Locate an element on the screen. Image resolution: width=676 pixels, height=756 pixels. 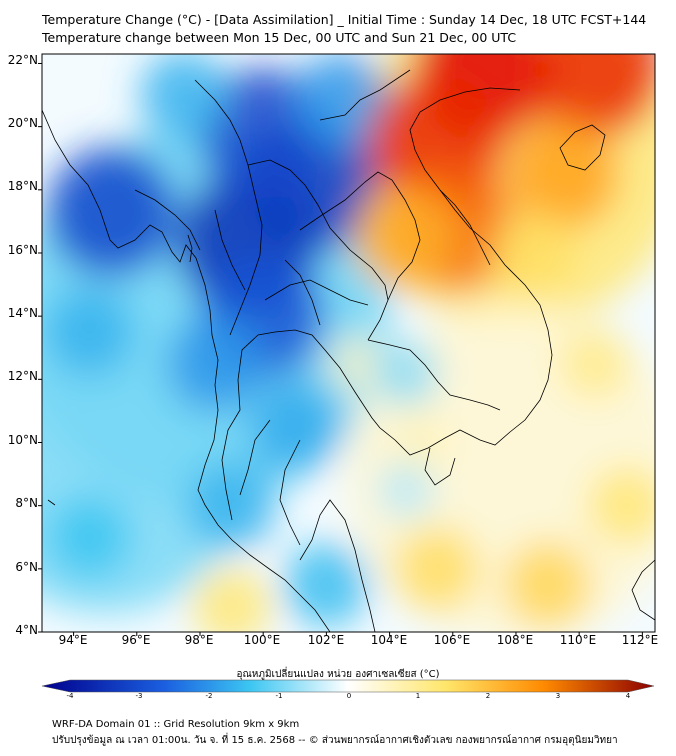
lon-tick-label: 108°E is located at coordinates (515, 640).